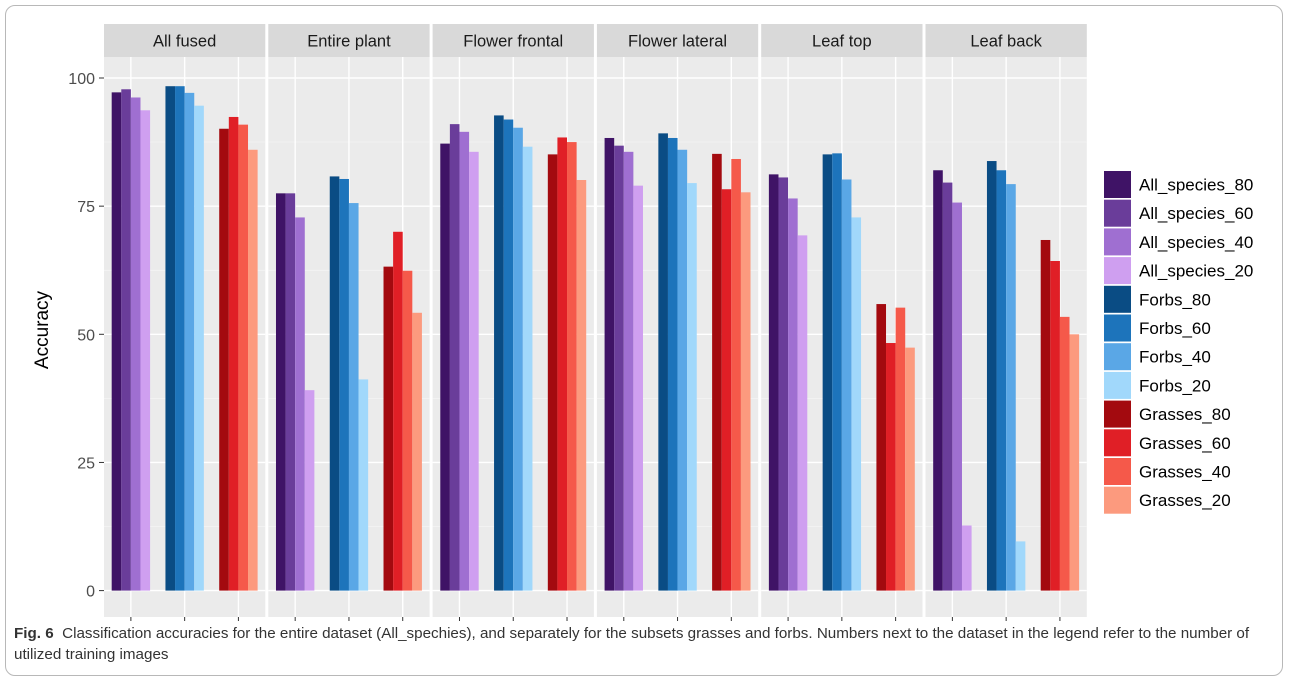 The width and height of the screenshot is (1290, 681). What do you see at coordinates (1185, 443) in the screenshot?
I see `legend-label: Grasses_60` at bounding box center [1185, 443].